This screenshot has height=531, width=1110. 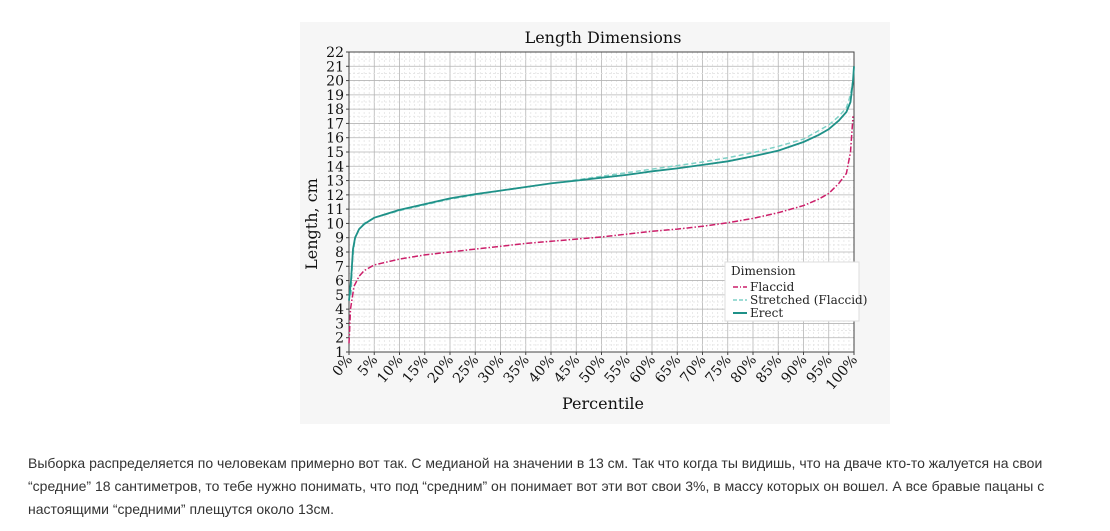 What do you see at coordinates (335, 67) in the screenshot?
I see `y-tick-label: 21` at bounding box center [335, 67].